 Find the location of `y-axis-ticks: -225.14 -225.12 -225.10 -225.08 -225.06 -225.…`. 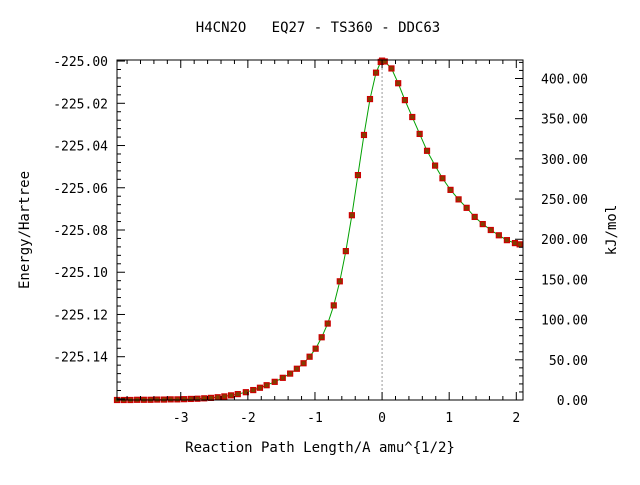

y-axis-ticks: -225.14 -225.12 -225.10 -225.08 -225.06 -225.… is located at coordinates (89, 227).